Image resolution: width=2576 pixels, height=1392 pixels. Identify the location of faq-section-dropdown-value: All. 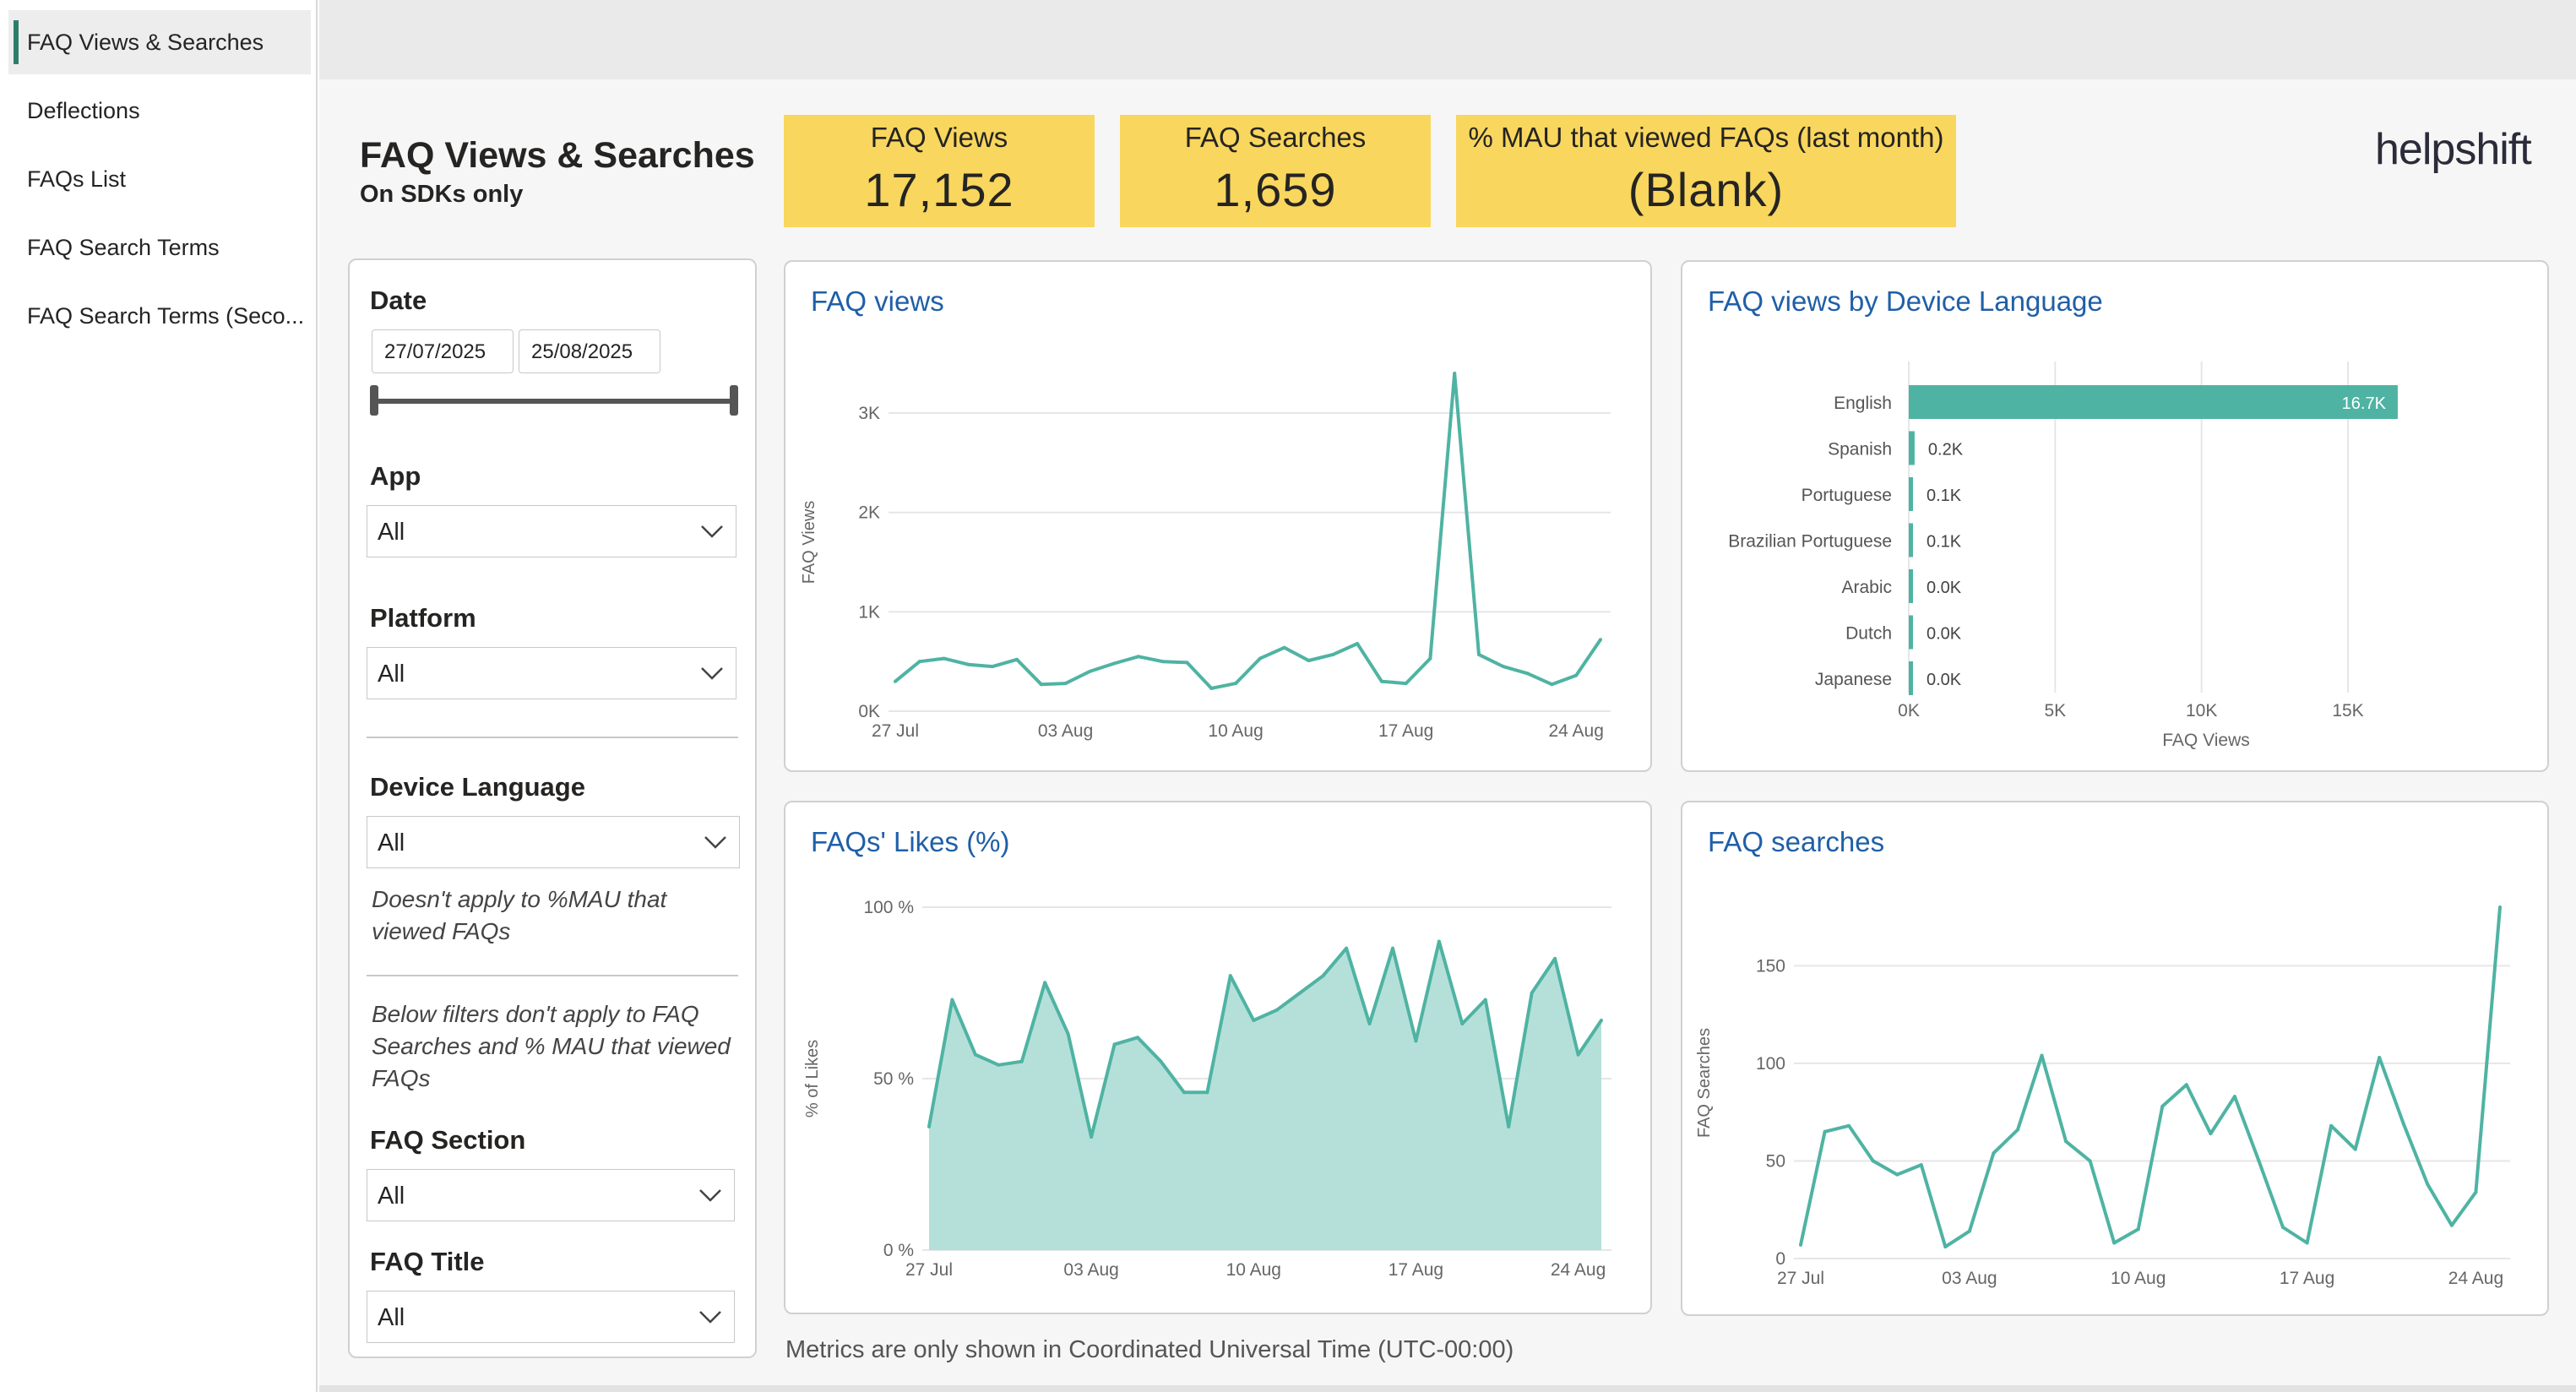
(391, 1196).